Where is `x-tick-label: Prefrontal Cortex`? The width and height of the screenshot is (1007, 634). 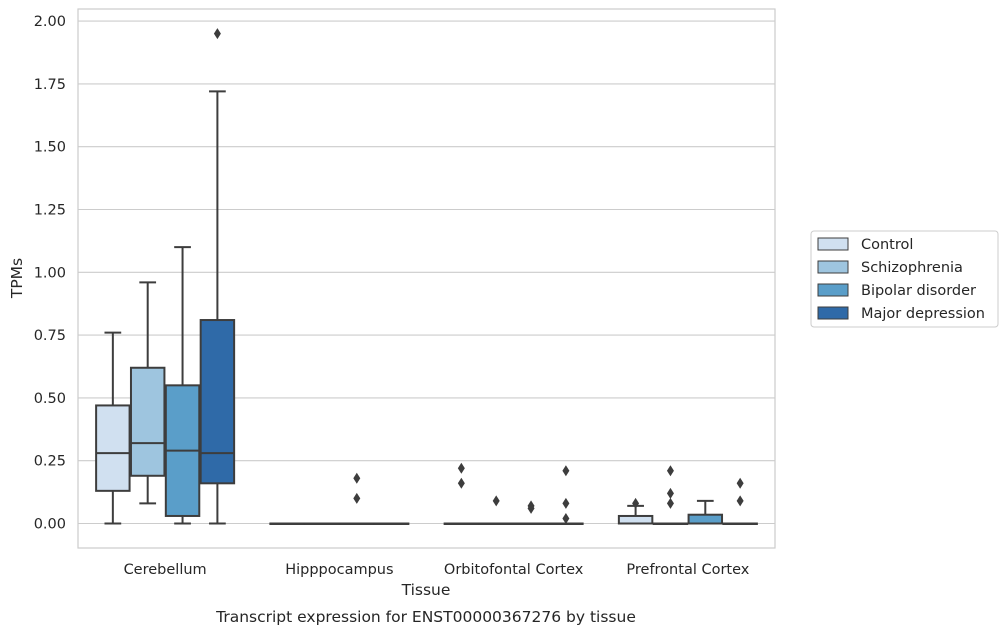 x-tick-label: Prefrontal Cortex is located at coordinates (687, 570).